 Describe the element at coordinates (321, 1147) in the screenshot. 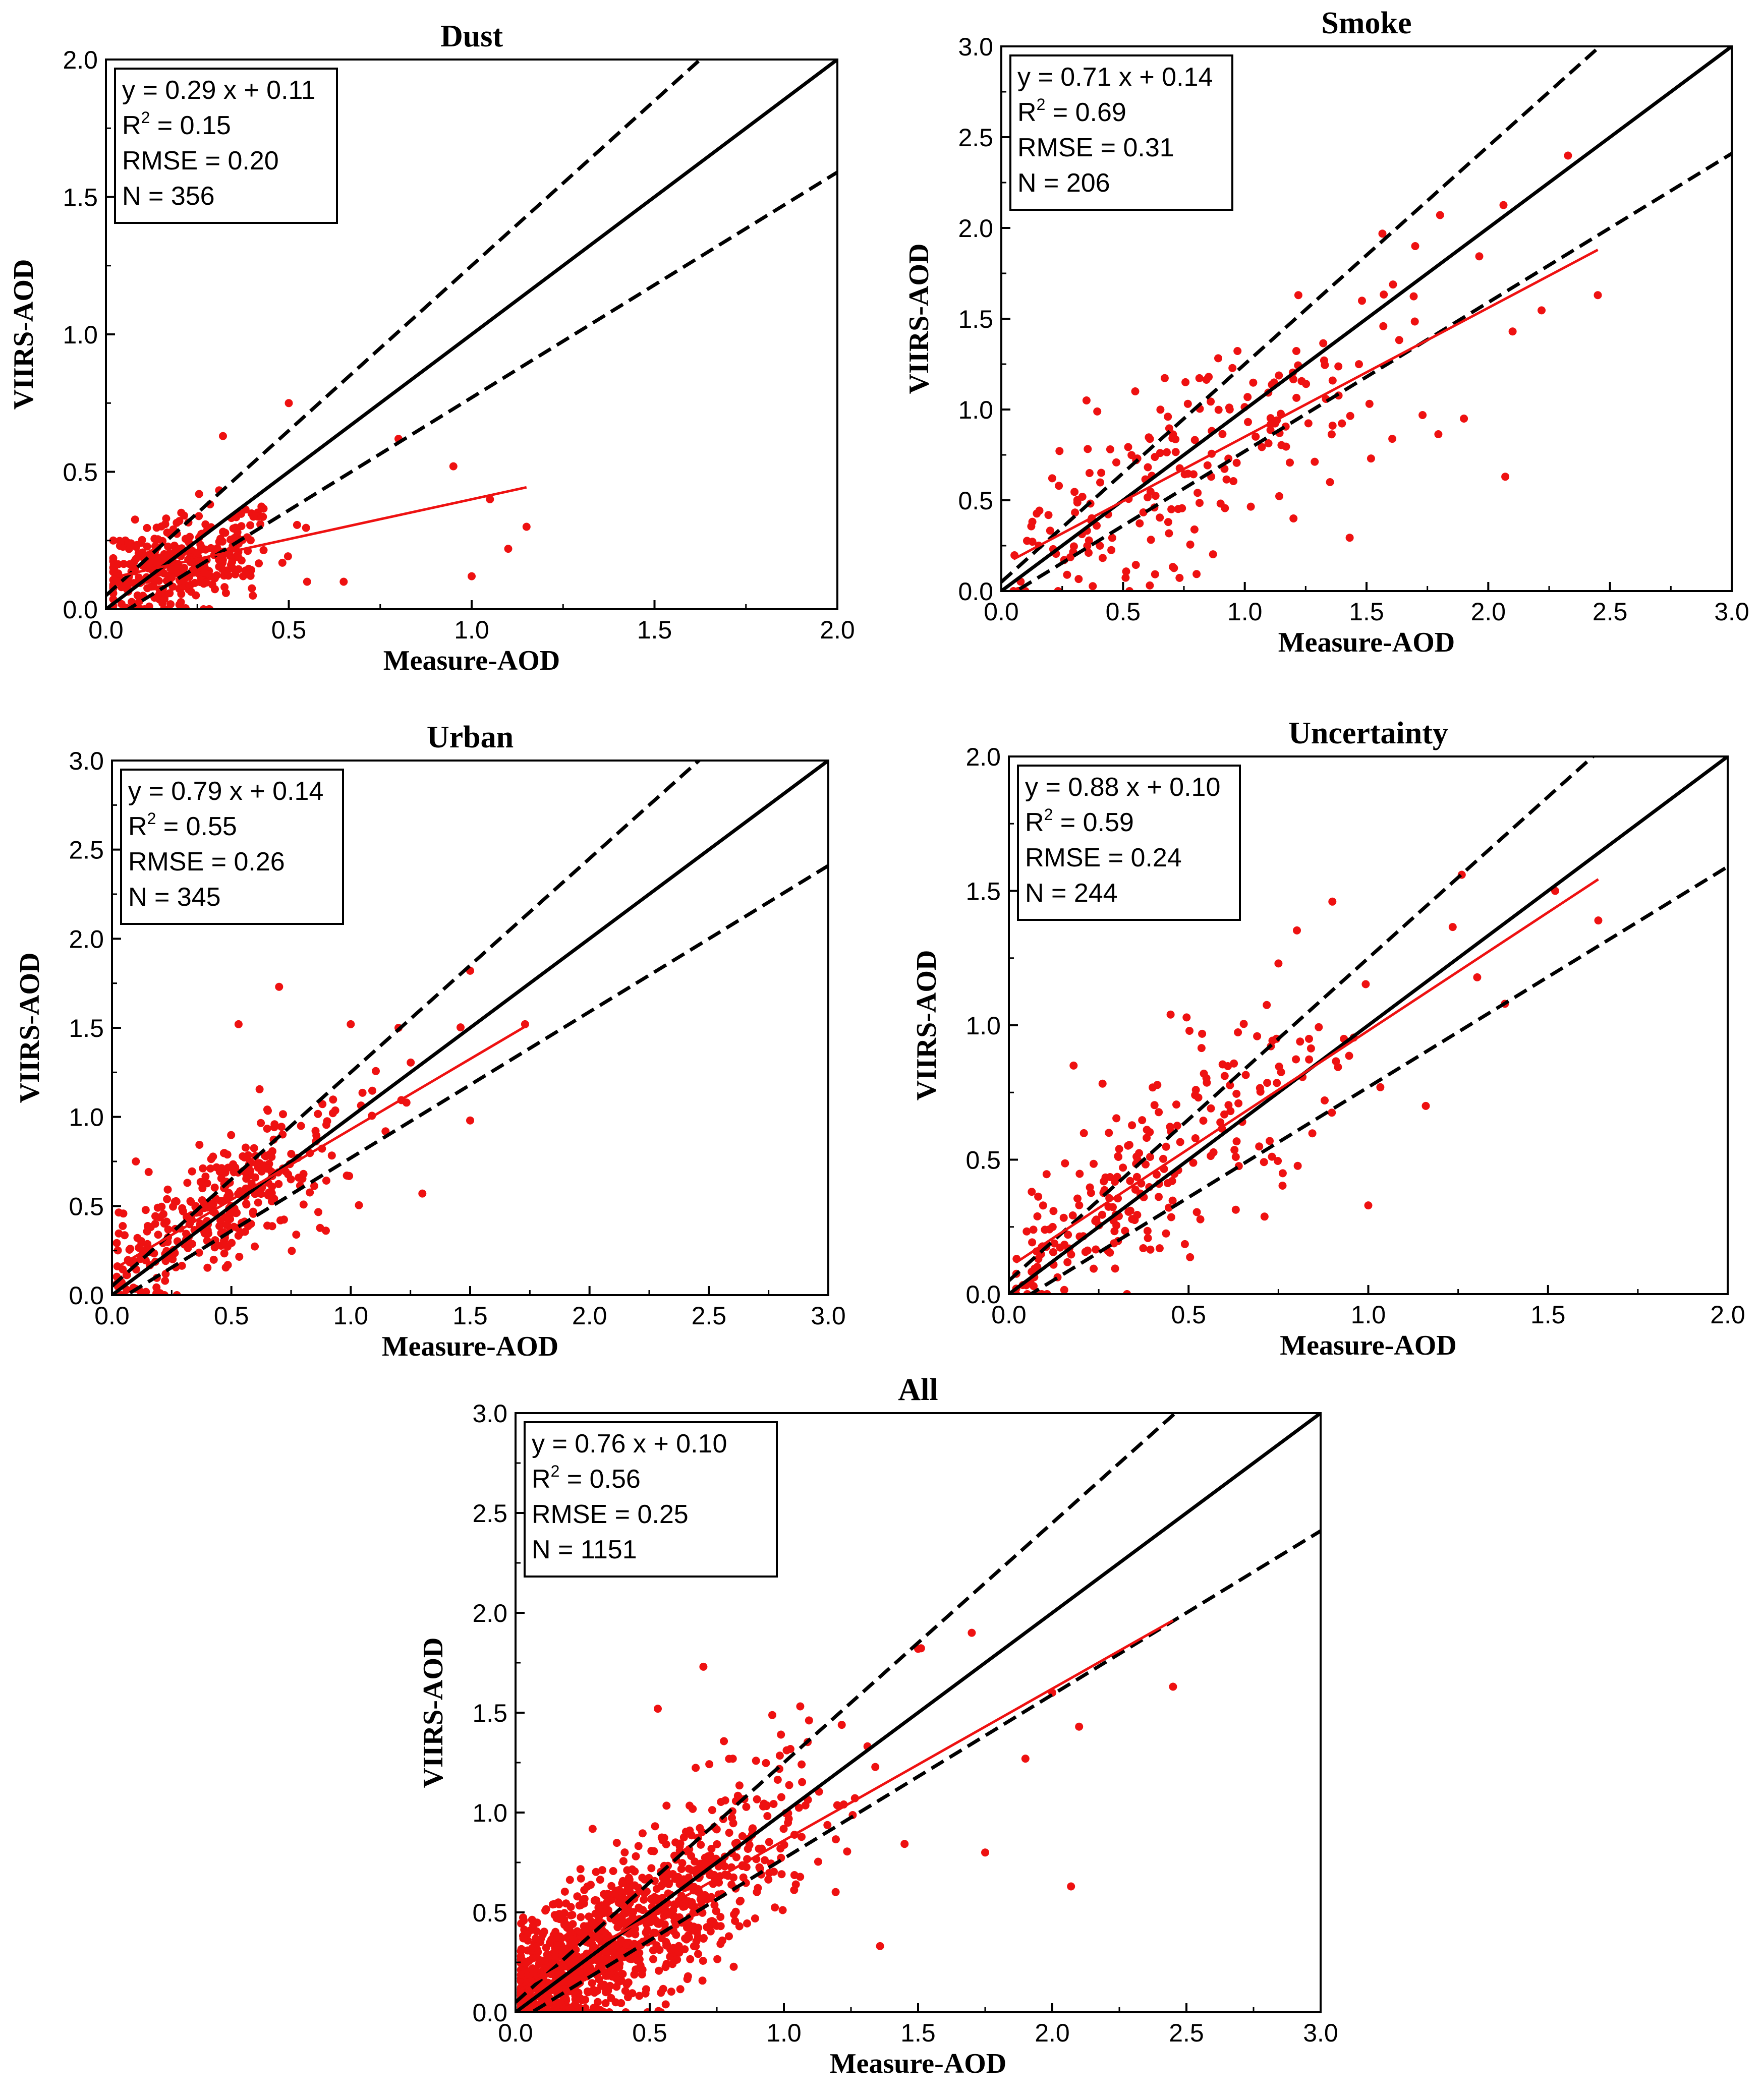

I see `regression-line` at that location.